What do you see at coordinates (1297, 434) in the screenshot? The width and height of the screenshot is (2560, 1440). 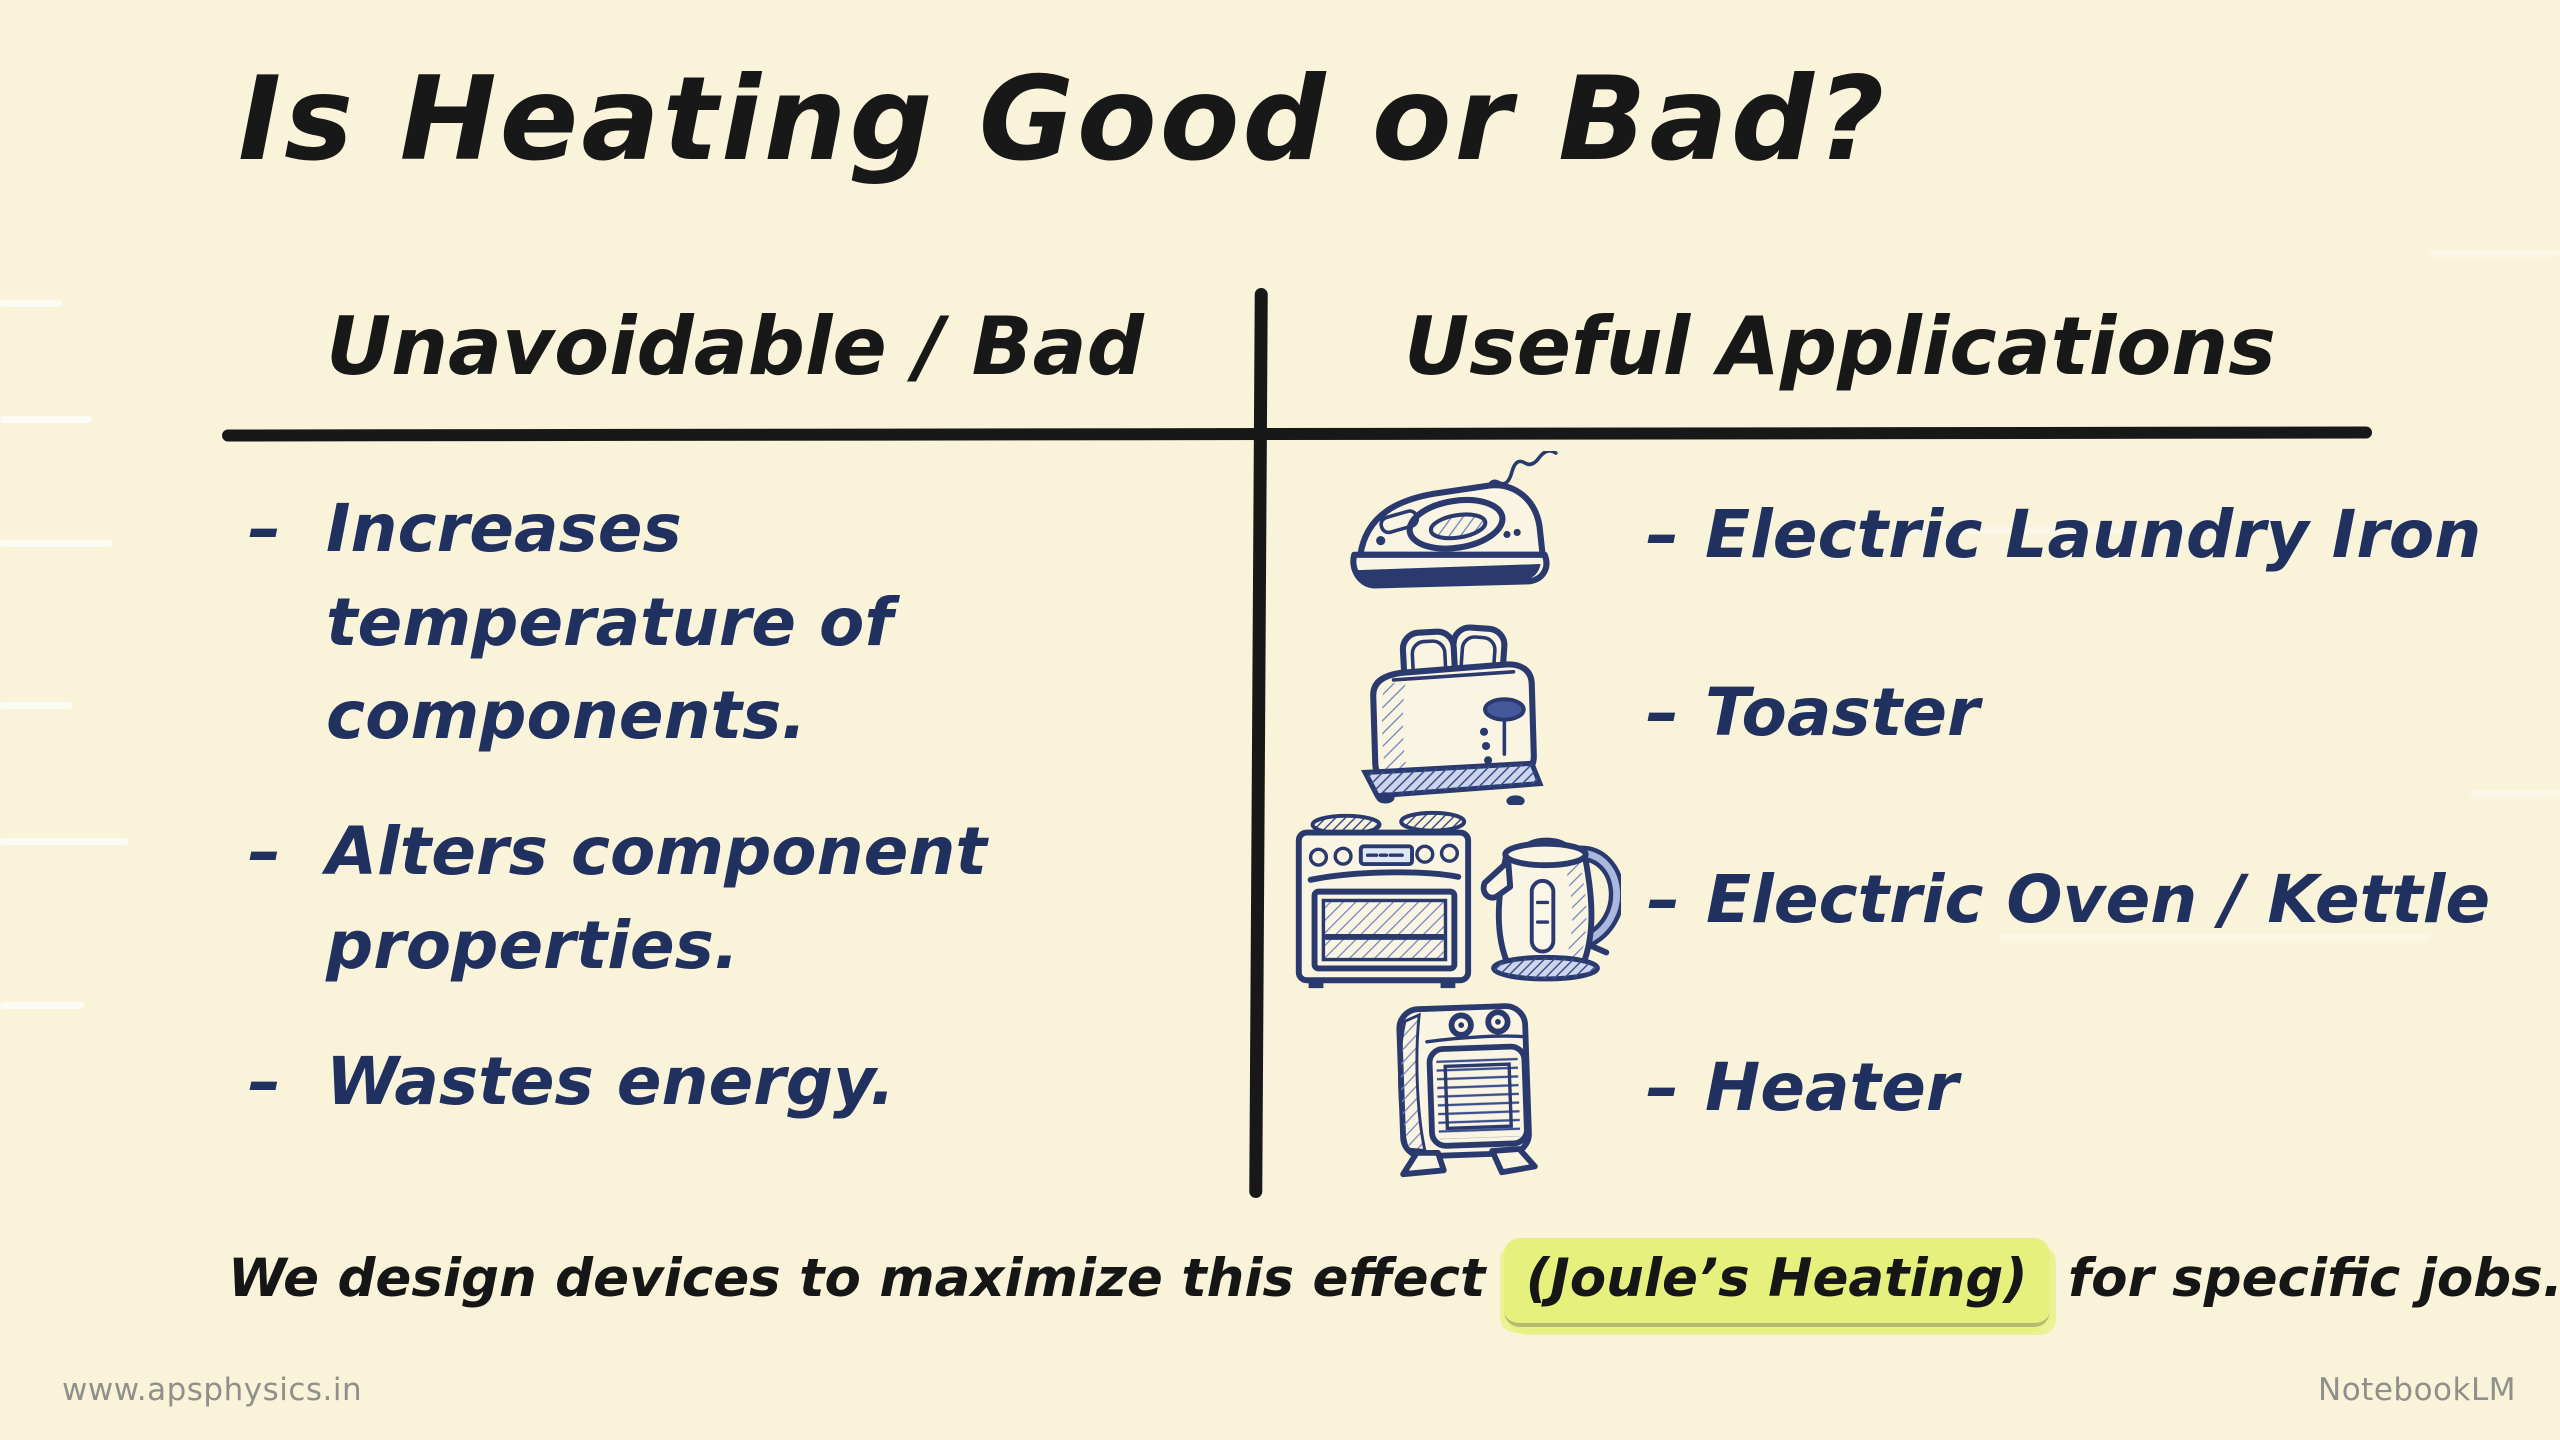 I see `horizontal-divider-line` at bounding box center [1297, 434].